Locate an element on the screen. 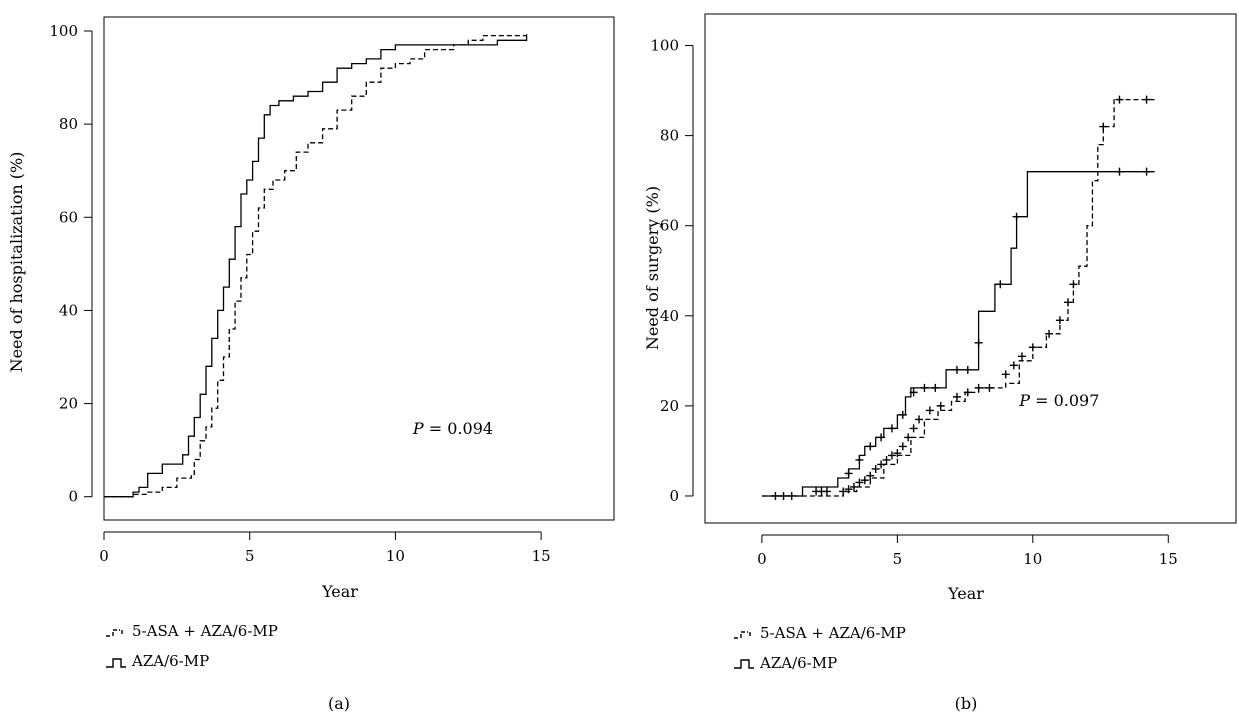 This screenshot has height=718, width=1239. panel-caption-b: (b) is located at coordinates (966, 703).